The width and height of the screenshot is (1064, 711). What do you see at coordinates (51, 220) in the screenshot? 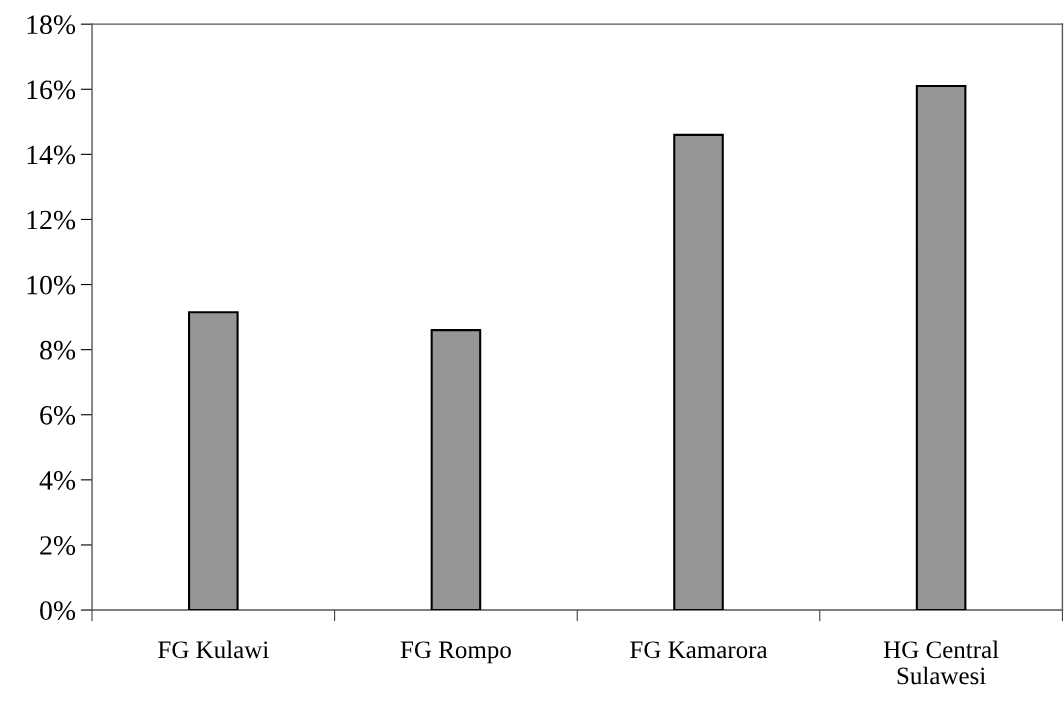
I see `y-tick-label: 12%` at bounding box center [51, 220].